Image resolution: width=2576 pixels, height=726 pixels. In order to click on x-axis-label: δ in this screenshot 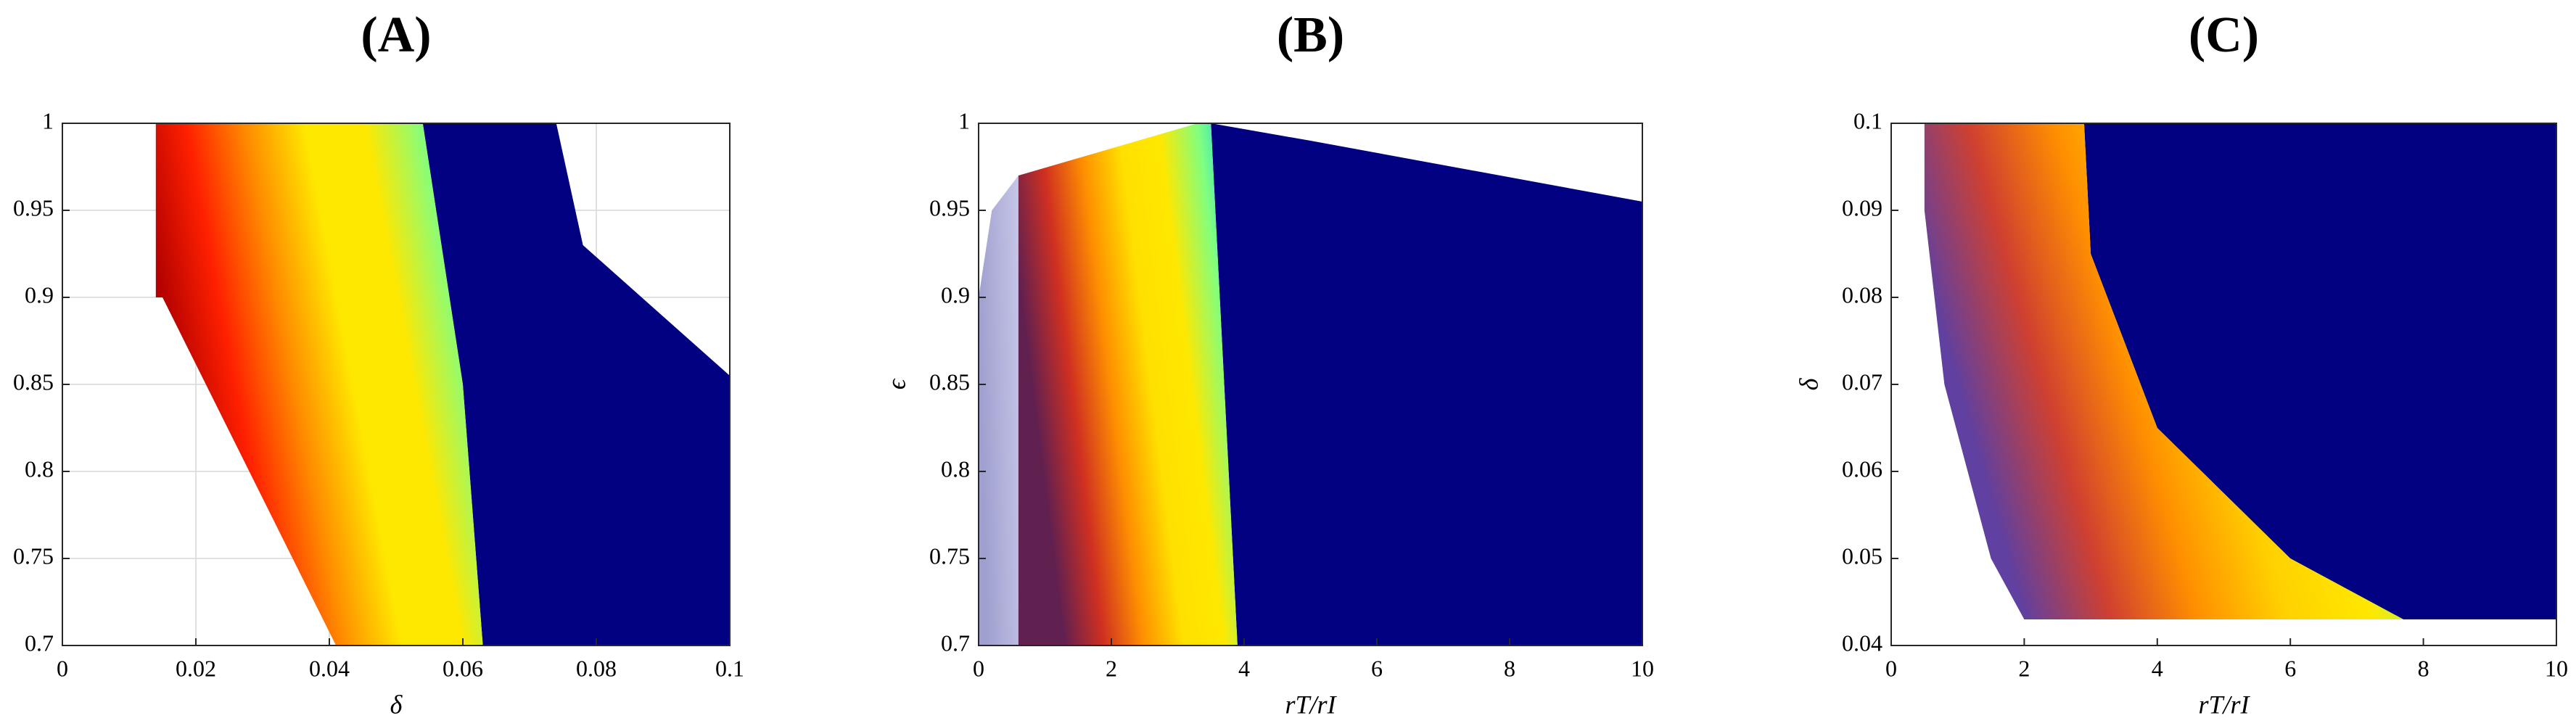, I will do `click(396, 705)`.